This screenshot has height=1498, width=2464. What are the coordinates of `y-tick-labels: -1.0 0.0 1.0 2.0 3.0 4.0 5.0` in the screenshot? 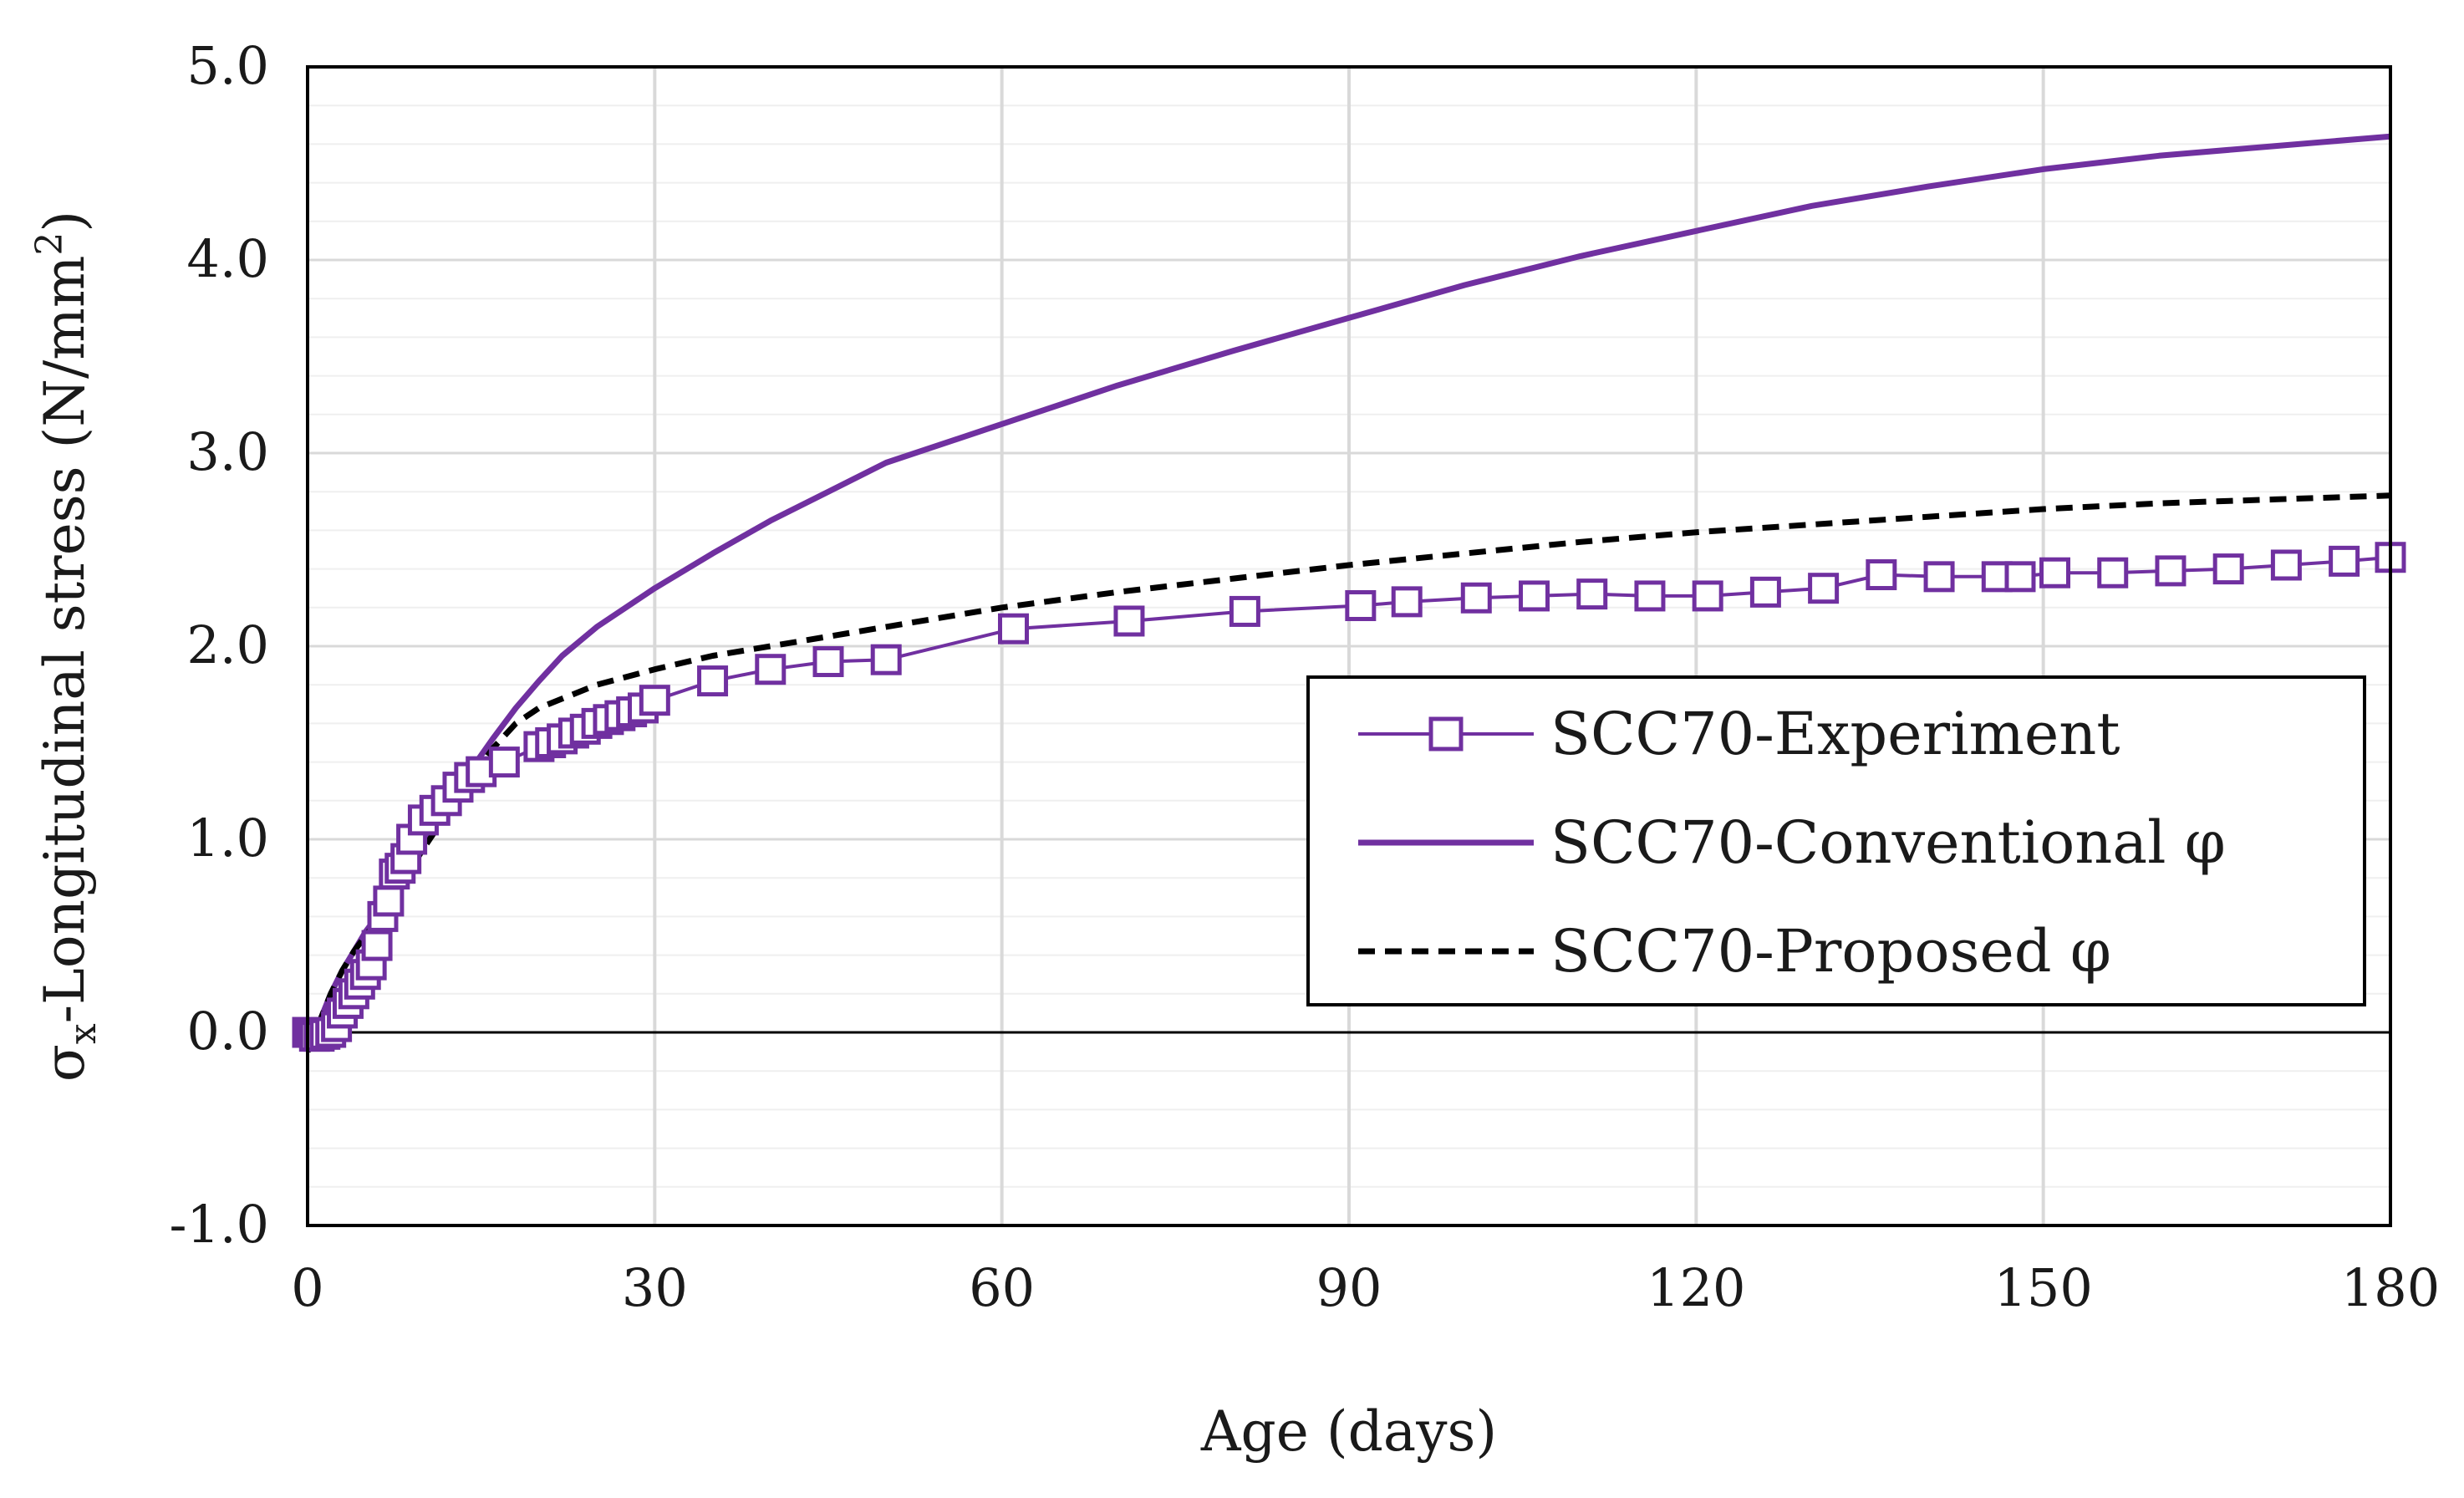 It's located at (219, 645).